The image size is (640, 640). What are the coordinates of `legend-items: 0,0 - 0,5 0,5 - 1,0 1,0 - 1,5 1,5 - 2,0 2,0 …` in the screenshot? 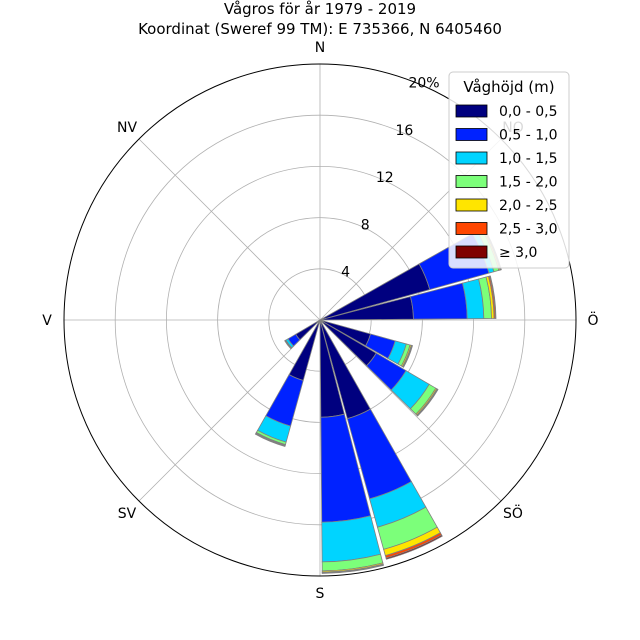 It's located at (506, 182).